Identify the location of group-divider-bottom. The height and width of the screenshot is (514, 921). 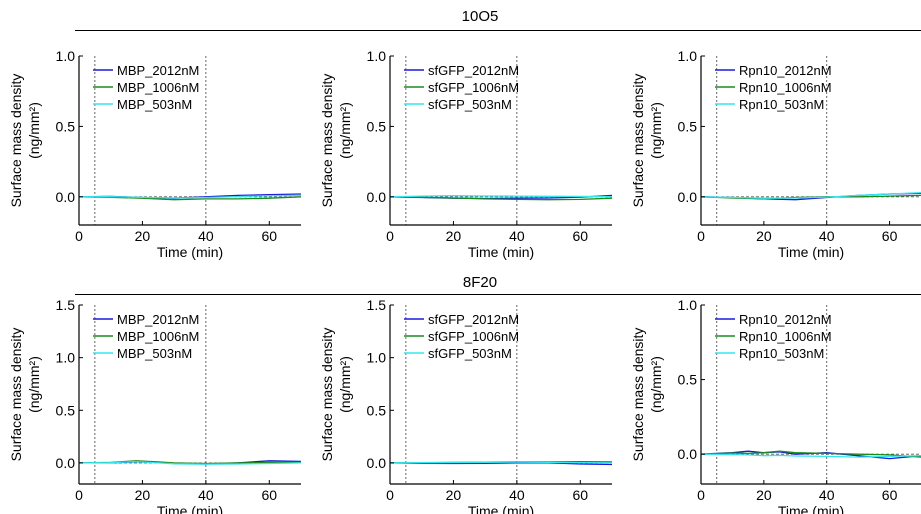
(498, 294).